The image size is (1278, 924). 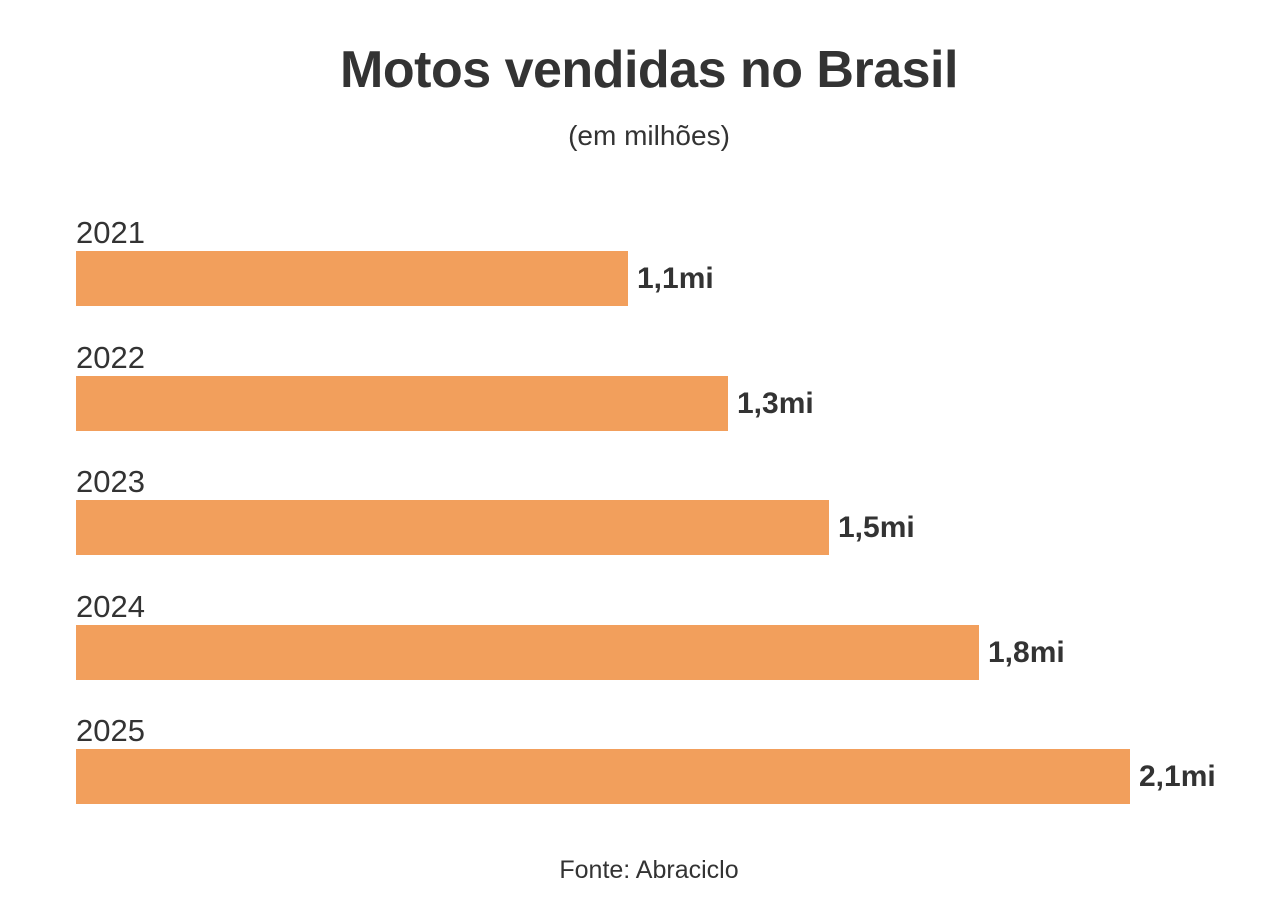 What do you see at coordinates (675, 278) in the screenshot?
I see `value-label: 1,1mi` at bounding box center [675, 278].